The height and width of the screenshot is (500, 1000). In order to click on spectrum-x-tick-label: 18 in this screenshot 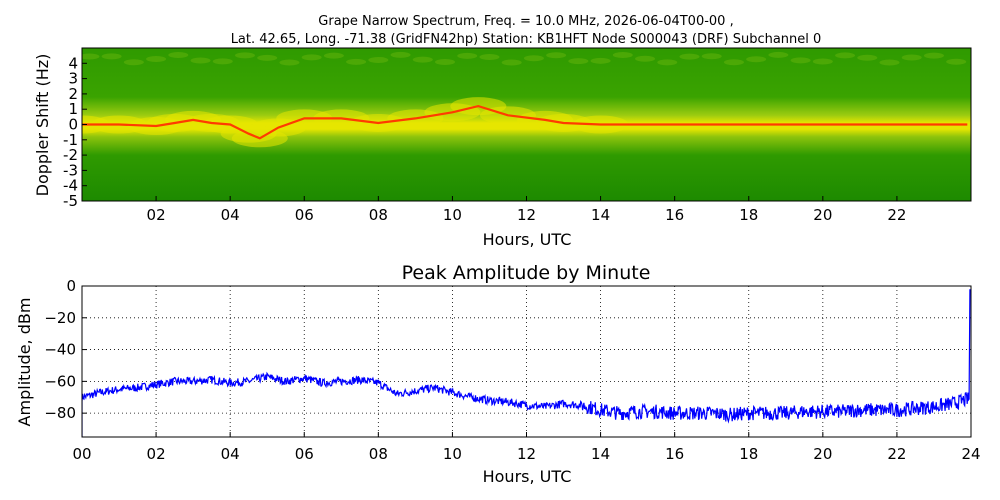, I will do `click(748, 215)`.